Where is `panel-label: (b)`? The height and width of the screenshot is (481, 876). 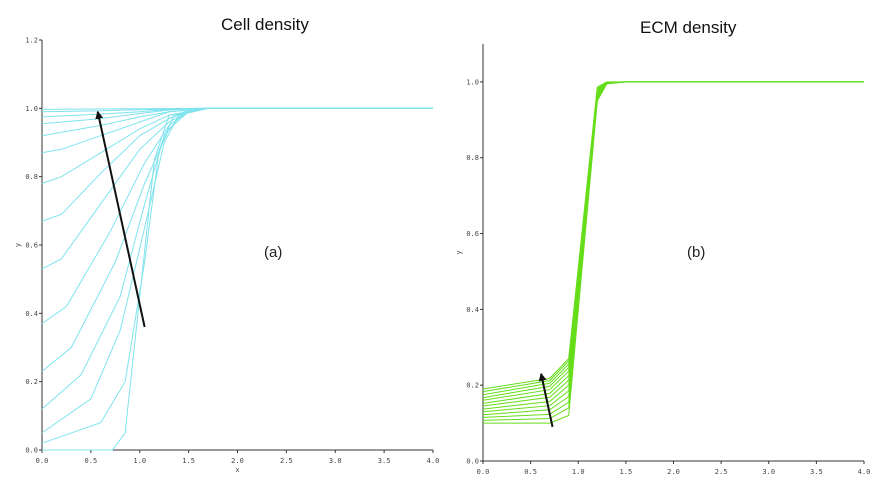 panel-label: (b) is located at coordinates (696, 252).